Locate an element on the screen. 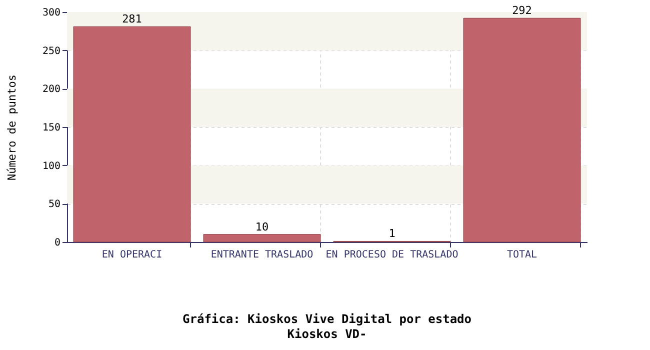 The height and width of the screenshot is (350, 650). x-tick-label: EN PROCESO DE TRASLADO is located at coordinates (392, 255).